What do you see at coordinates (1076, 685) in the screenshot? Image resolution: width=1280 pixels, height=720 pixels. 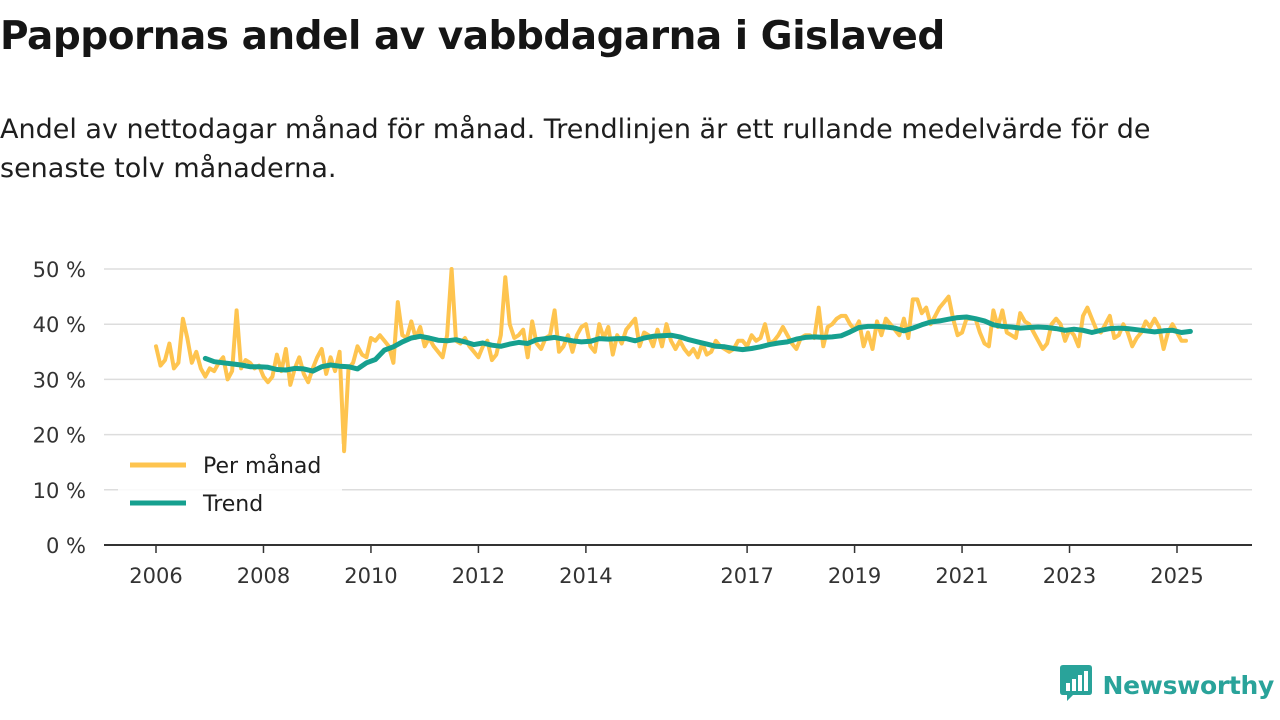 I see `newsworthy-logo-icon` at bounding box center [1076, 685].